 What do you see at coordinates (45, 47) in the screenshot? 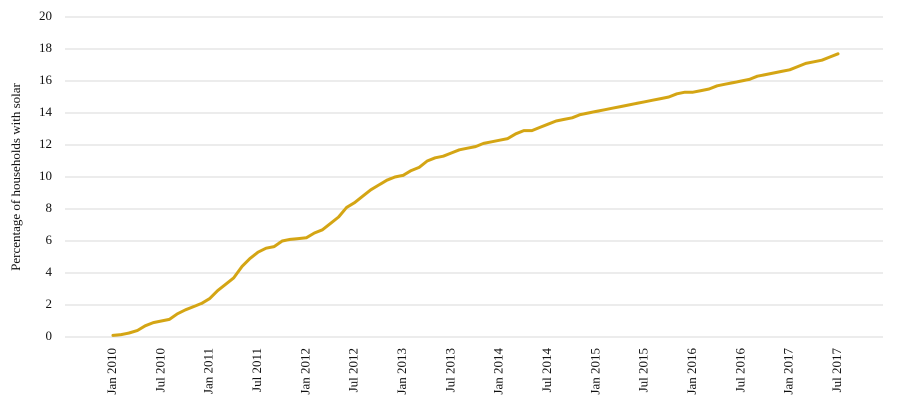
I see `y-tick-label: 18` at bounding box center [45, 47].